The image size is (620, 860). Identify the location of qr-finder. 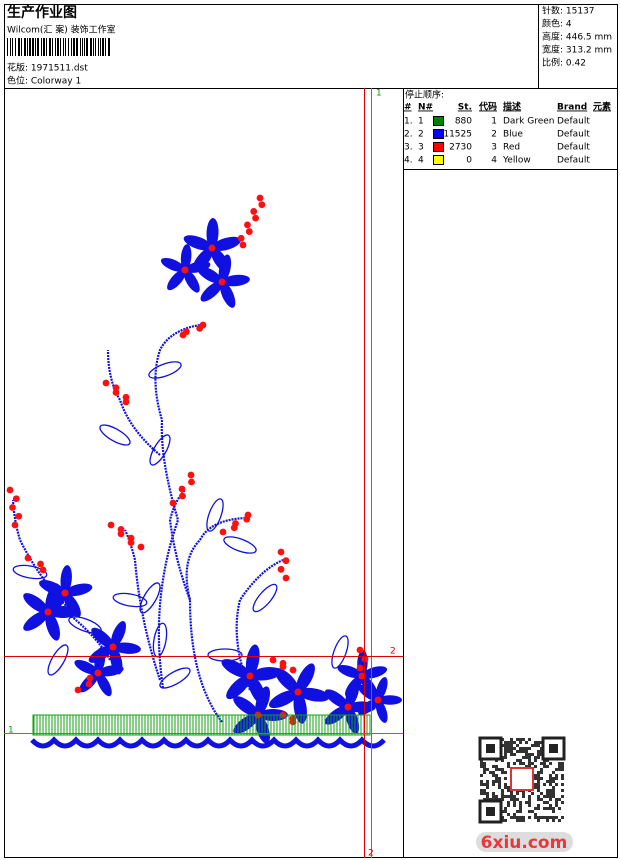
(490, 811).